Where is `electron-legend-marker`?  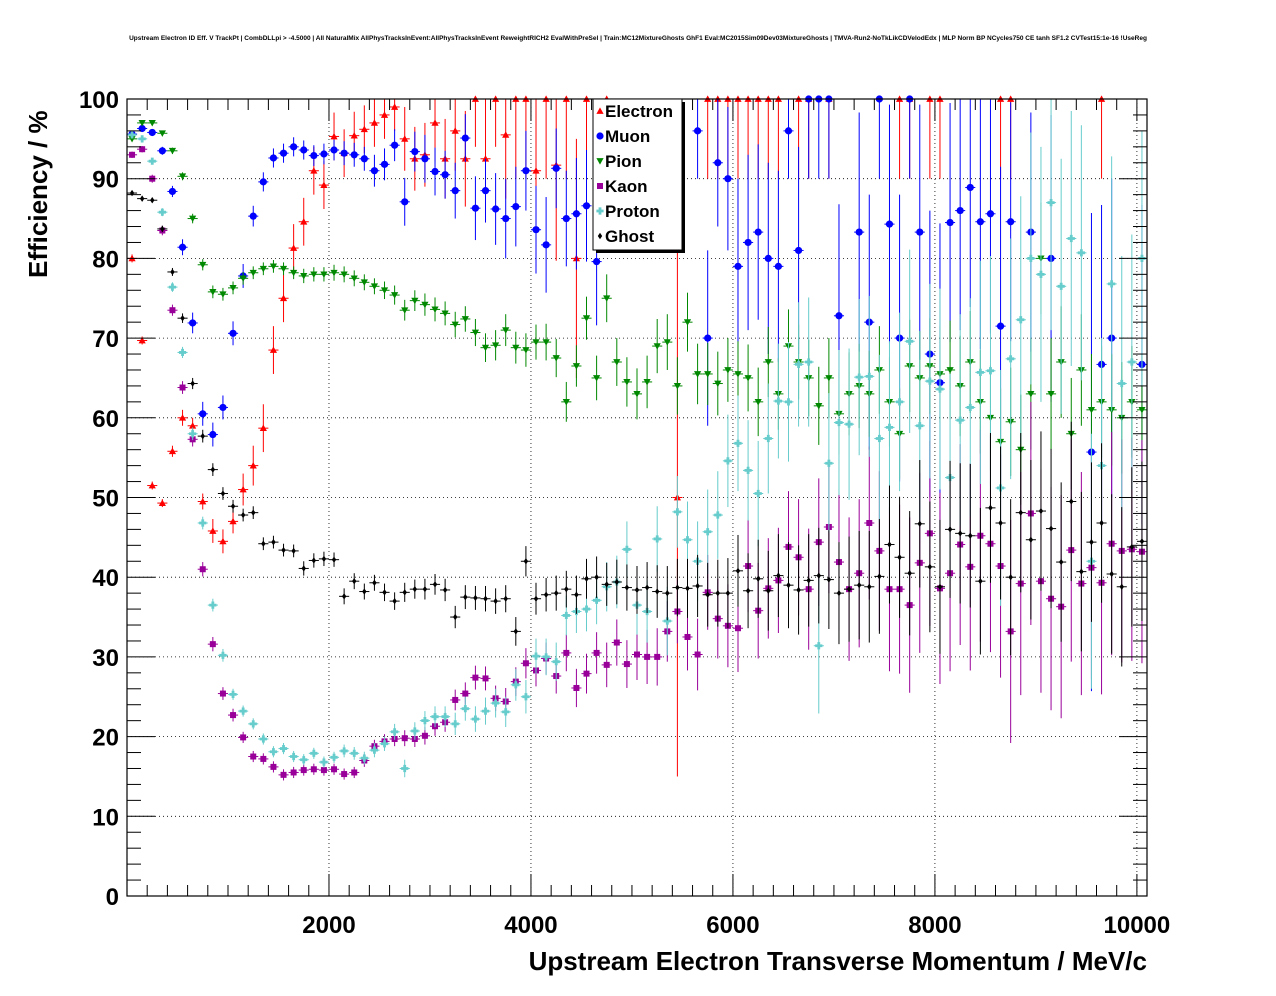
electron-legend-marker is located at coordinates (600, 110).